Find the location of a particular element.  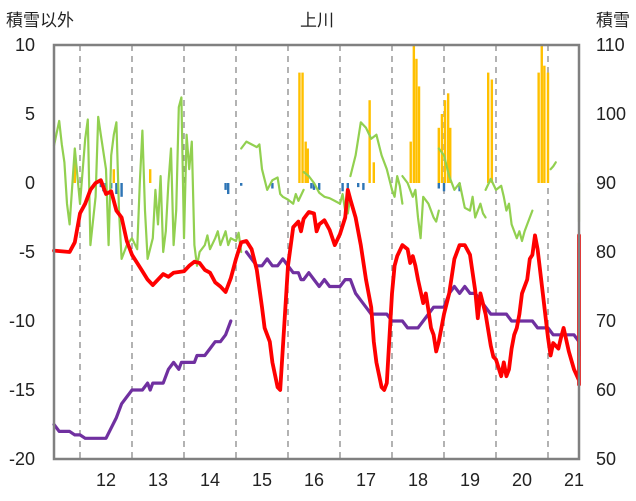

y-left-tick-2: 0 is located at coordinates (30, 183).